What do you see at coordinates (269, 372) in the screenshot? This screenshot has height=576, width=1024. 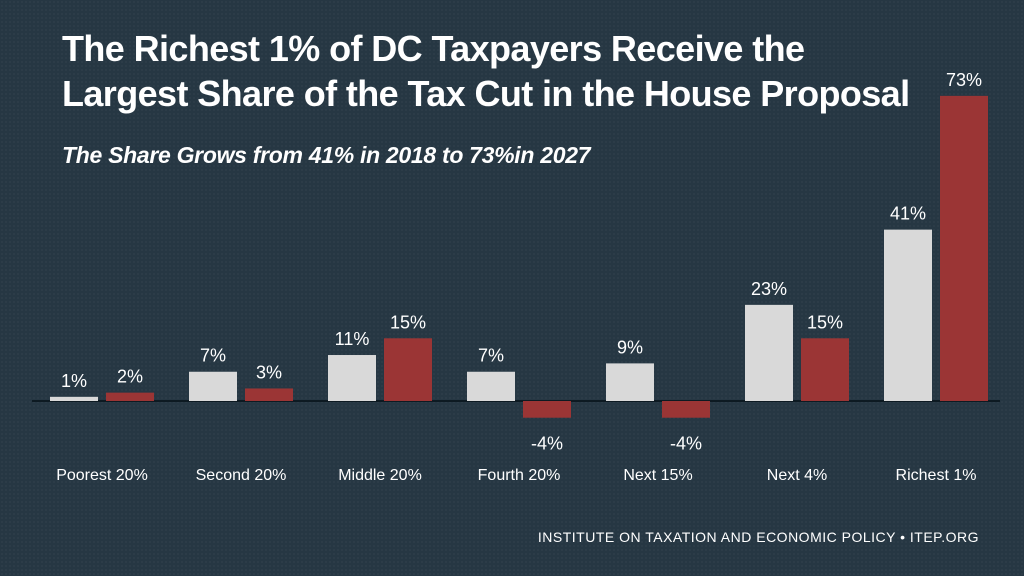 I see `data-label-2027-2: 3%` at bounding box center [269, 372].